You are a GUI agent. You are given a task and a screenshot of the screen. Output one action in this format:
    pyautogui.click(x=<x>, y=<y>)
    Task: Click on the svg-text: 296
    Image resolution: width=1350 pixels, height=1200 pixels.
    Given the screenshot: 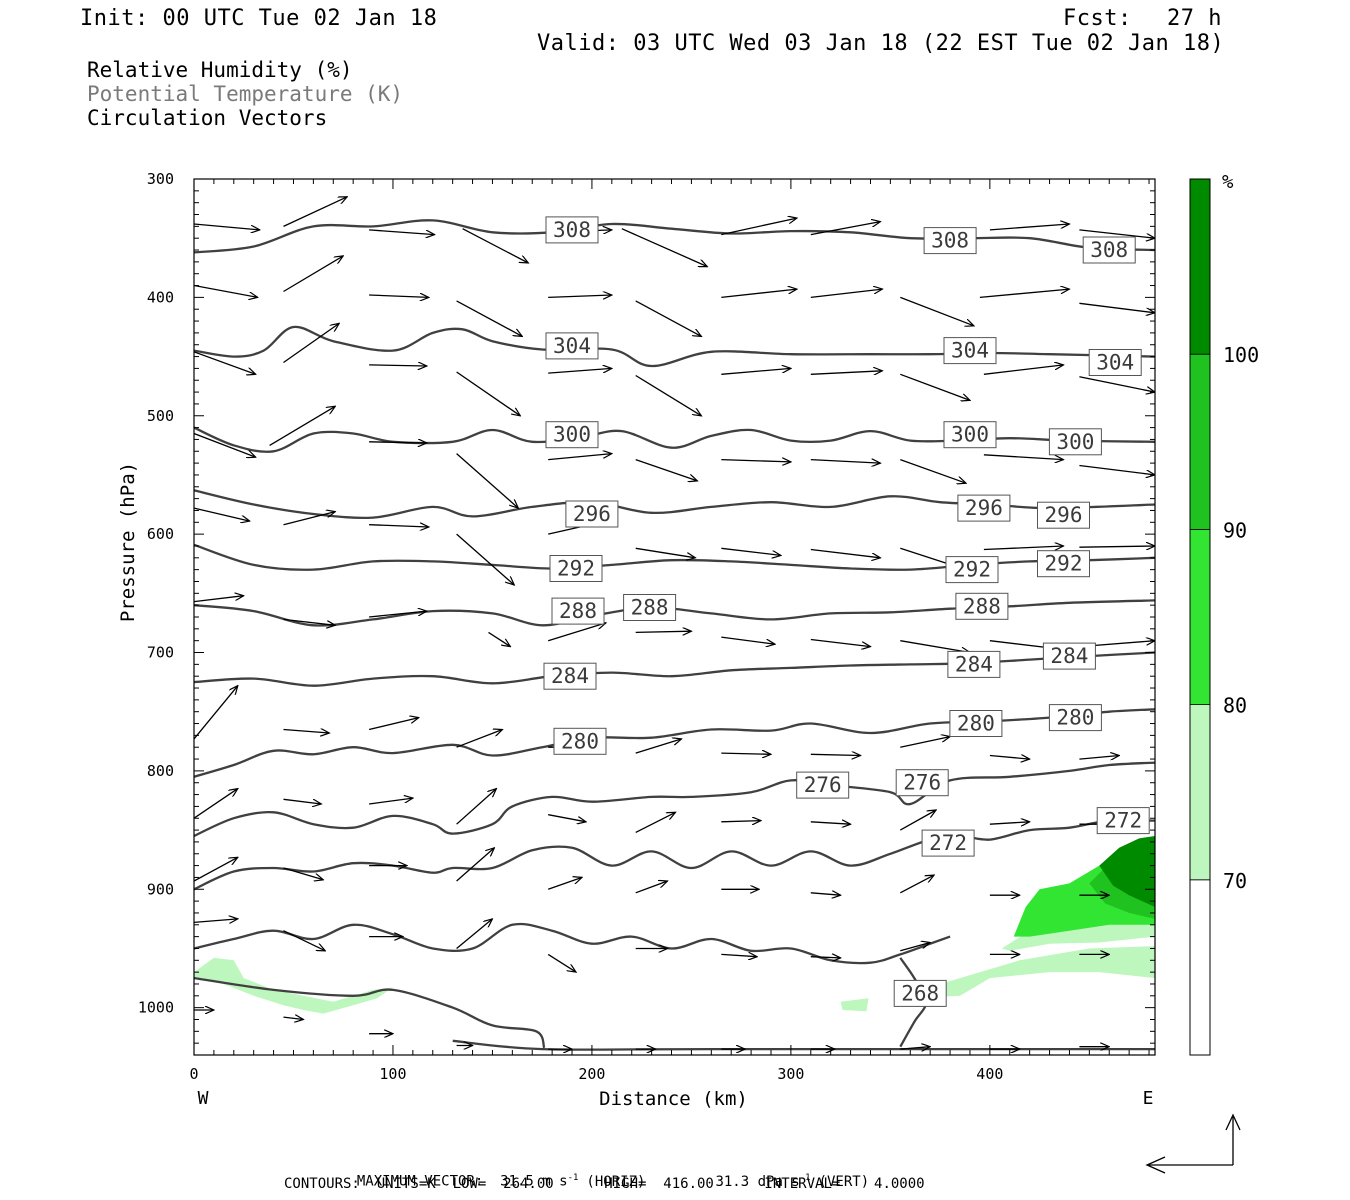 What is the action you would take?
    pyautogui.click(x=592, y=514)
    